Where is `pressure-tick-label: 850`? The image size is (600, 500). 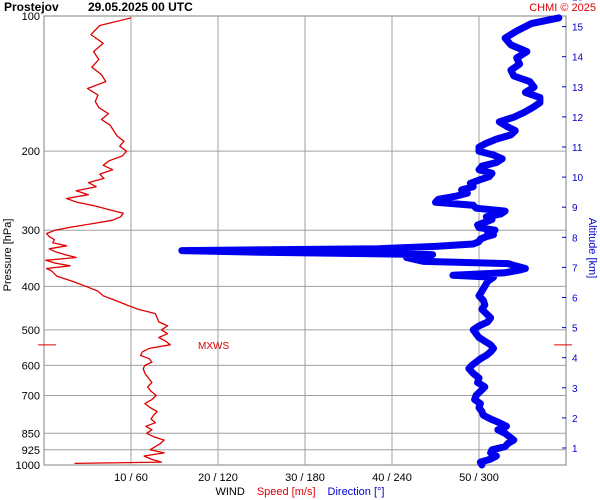
pressure-tick-label: 850 is located at coordinates (31, 434).